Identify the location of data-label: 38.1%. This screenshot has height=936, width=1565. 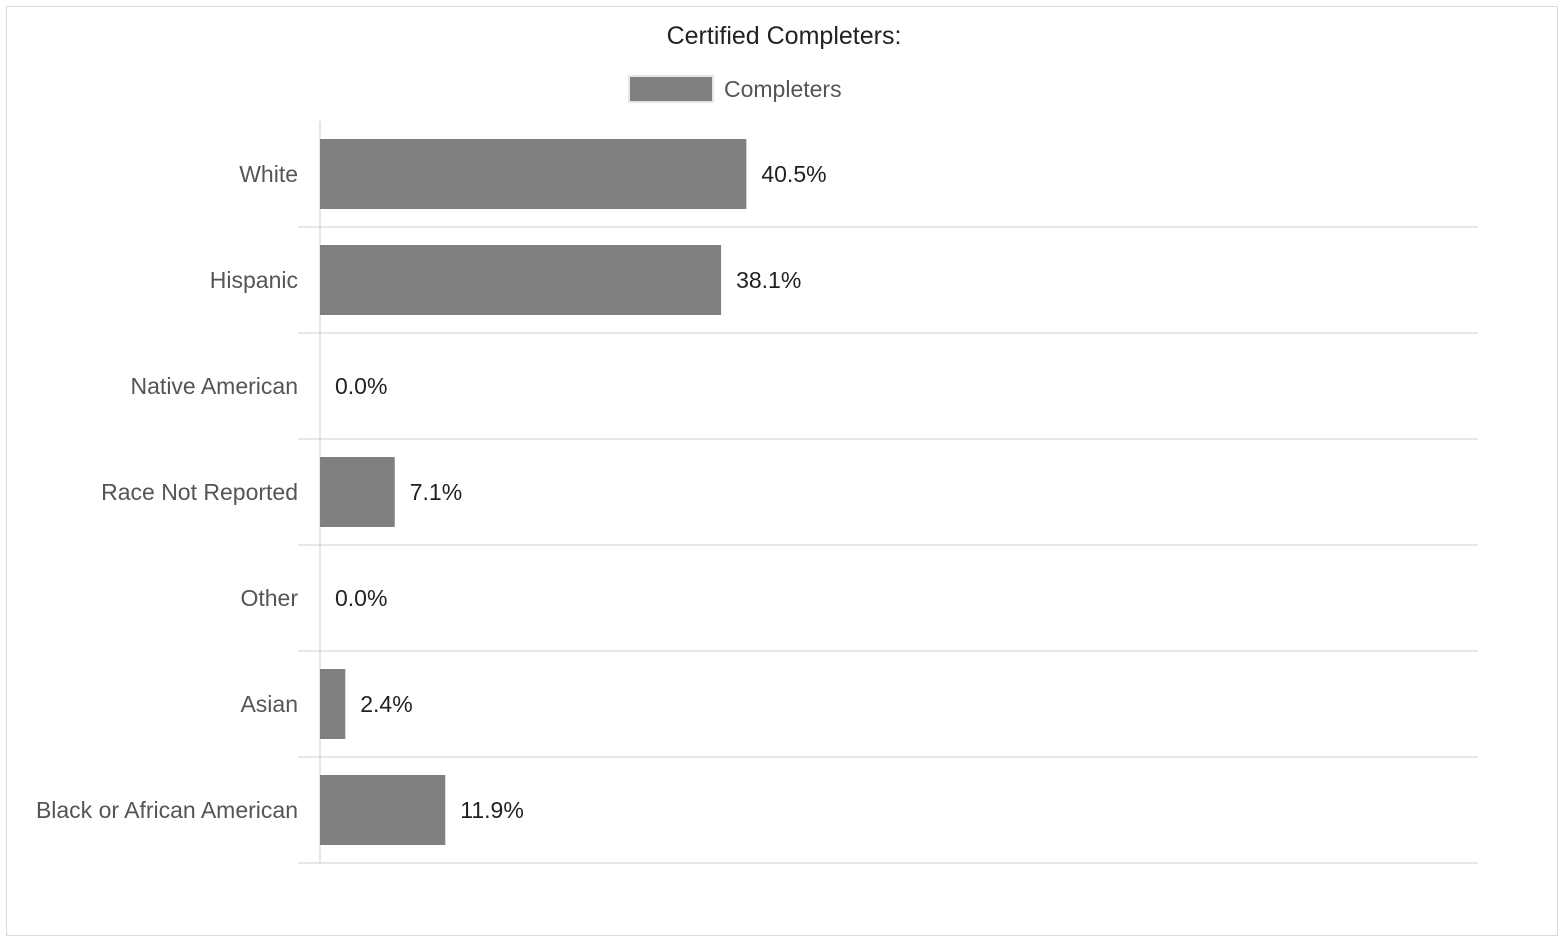
(768, 280).